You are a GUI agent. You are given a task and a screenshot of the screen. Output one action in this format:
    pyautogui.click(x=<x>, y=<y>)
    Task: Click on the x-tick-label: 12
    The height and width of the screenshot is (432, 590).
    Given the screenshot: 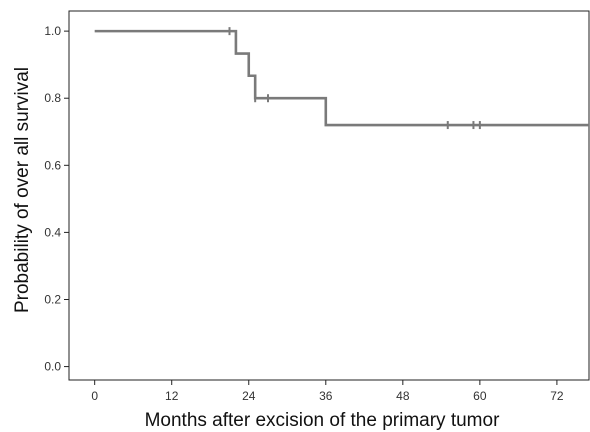 What is the action you would take?
    pyautogui.click(x=172, y=396)
    